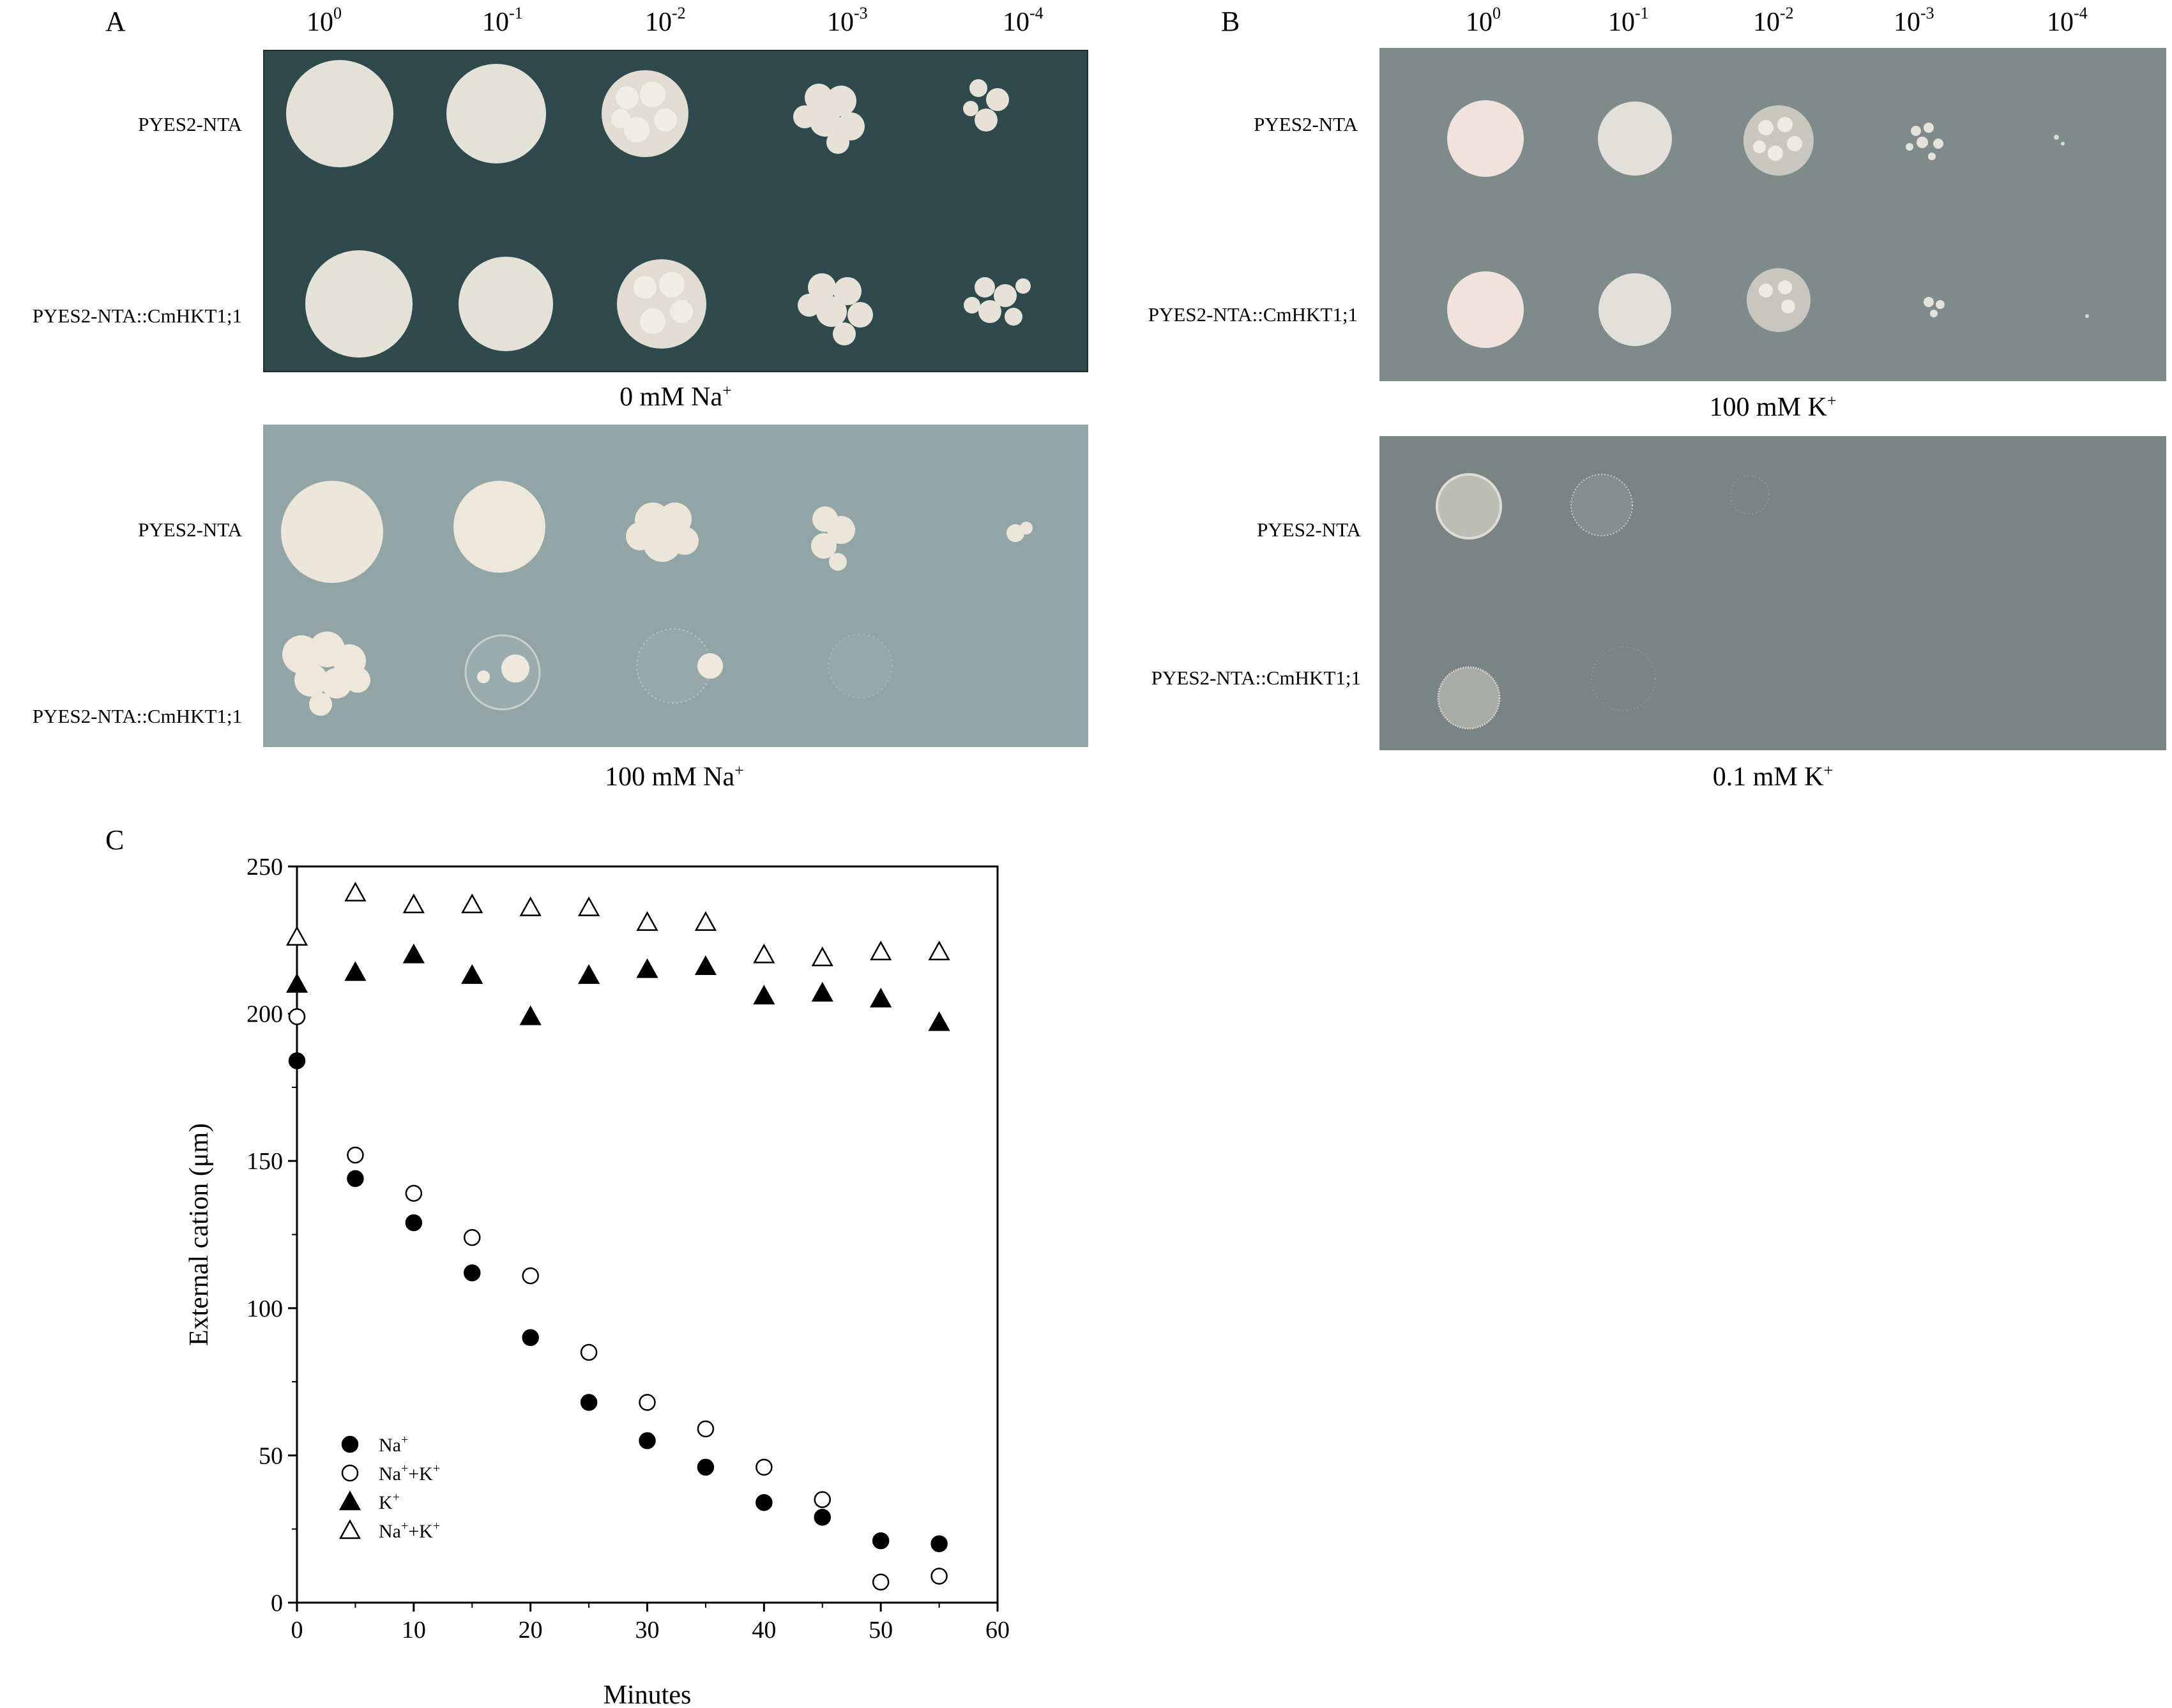  Describe the element at coordinates (1772, 214) in the screenshot. I see `plate-b-top` at that location.